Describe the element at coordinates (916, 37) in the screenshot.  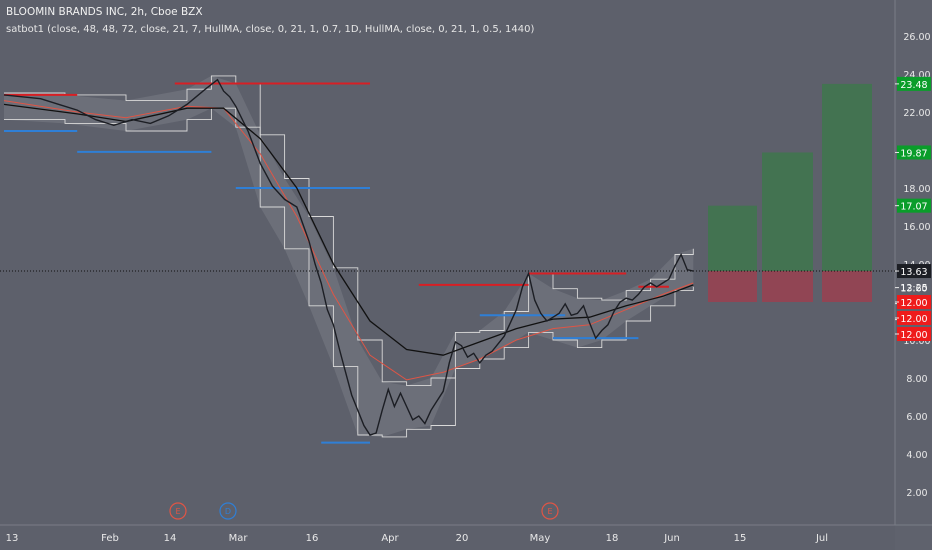
I see `y-tick-label: 26.00` at that location.